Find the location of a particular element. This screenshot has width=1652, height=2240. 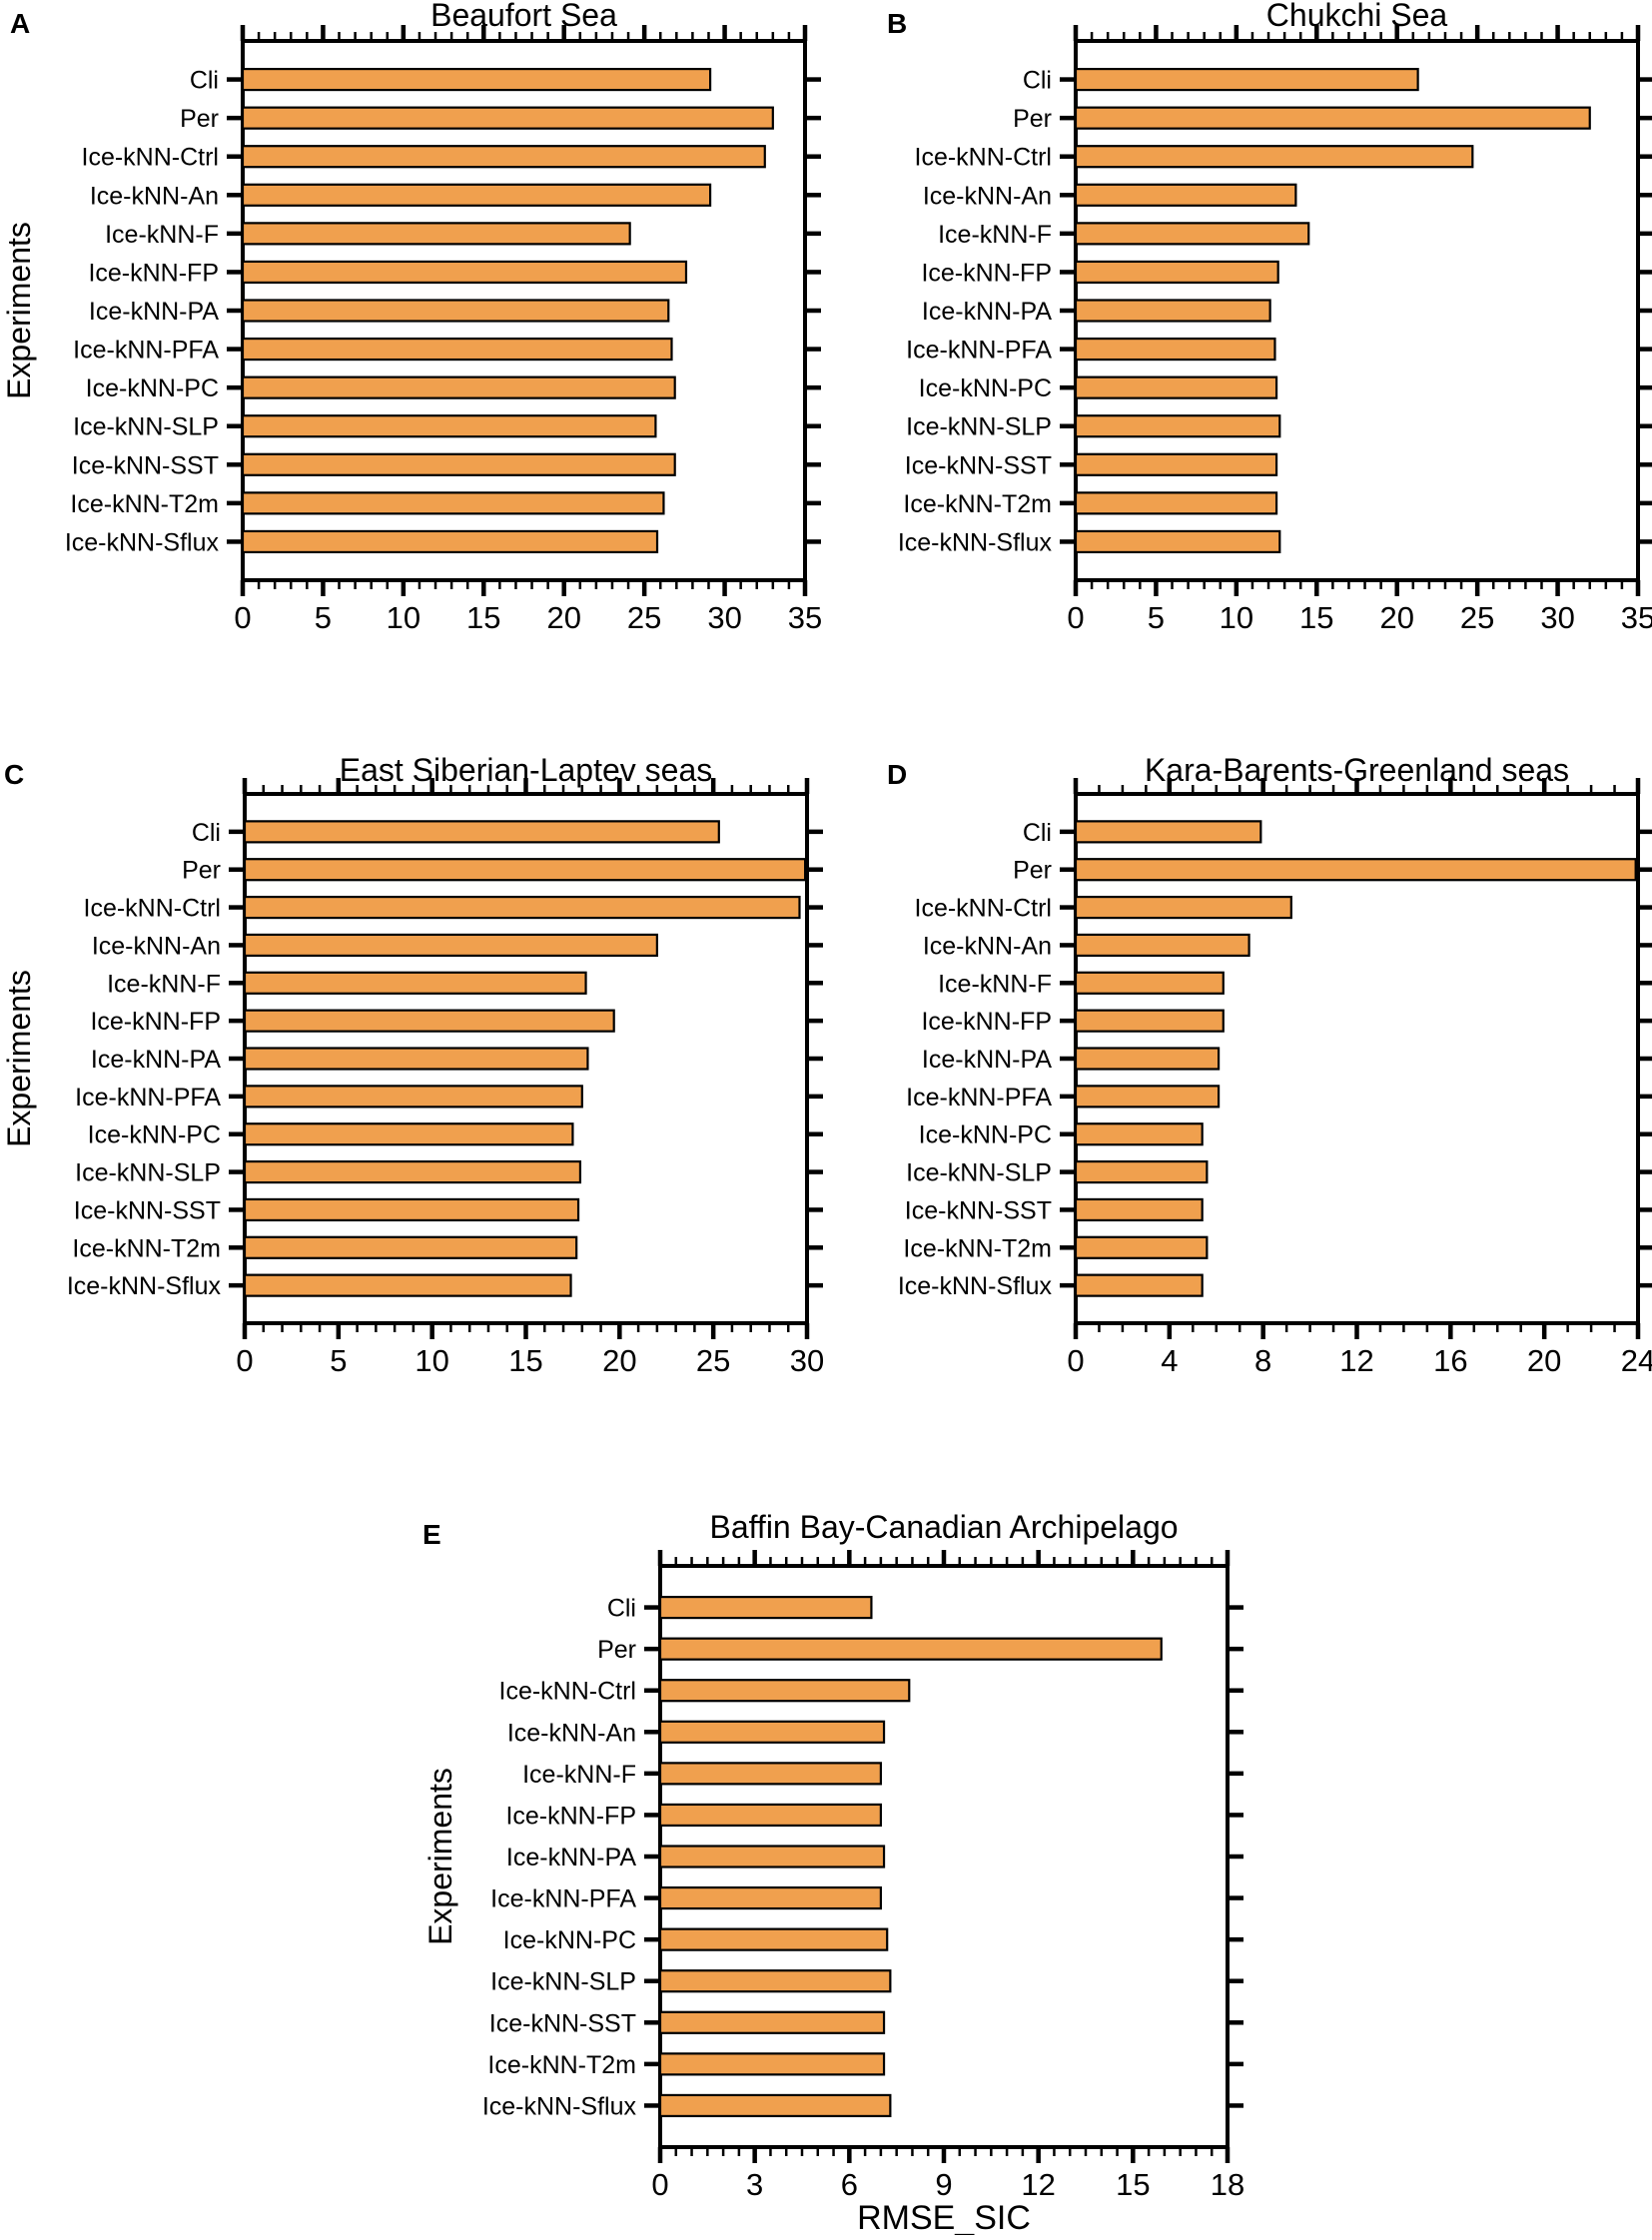

panel-letter: B is located at coordinates (897, 23).